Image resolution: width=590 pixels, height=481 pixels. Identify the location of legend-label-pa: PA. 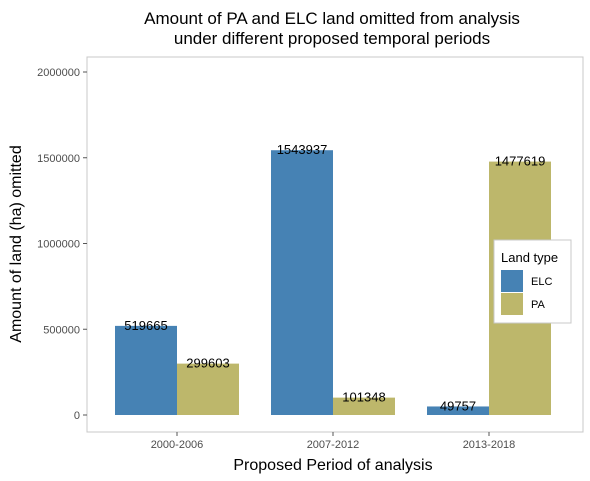
(538, 305).